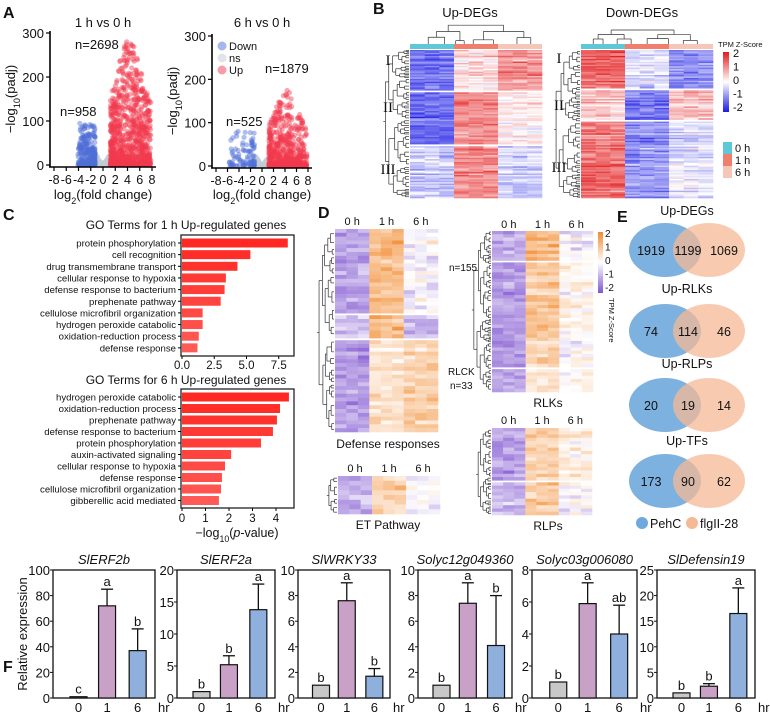 This screenshot has height=716, width=770. What do you see at coordinates (10, 81) in the screenshot?
I see `label-part: (padj)` at bounding box center [10, 81].